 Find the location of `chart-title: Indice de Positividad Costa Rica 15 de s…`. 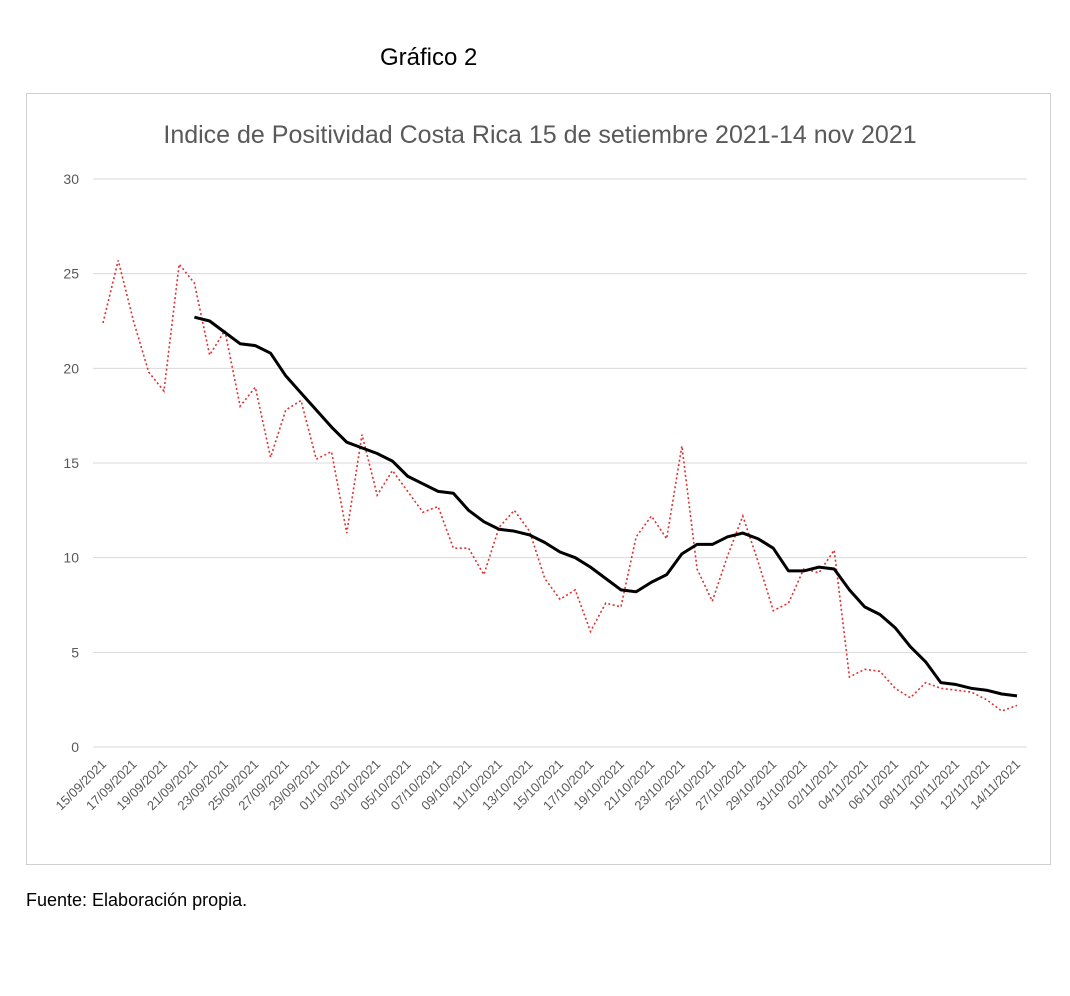

chart-title: Indice de Positividad Costa Rica 15 de s… is located at coordinates (539, 135).